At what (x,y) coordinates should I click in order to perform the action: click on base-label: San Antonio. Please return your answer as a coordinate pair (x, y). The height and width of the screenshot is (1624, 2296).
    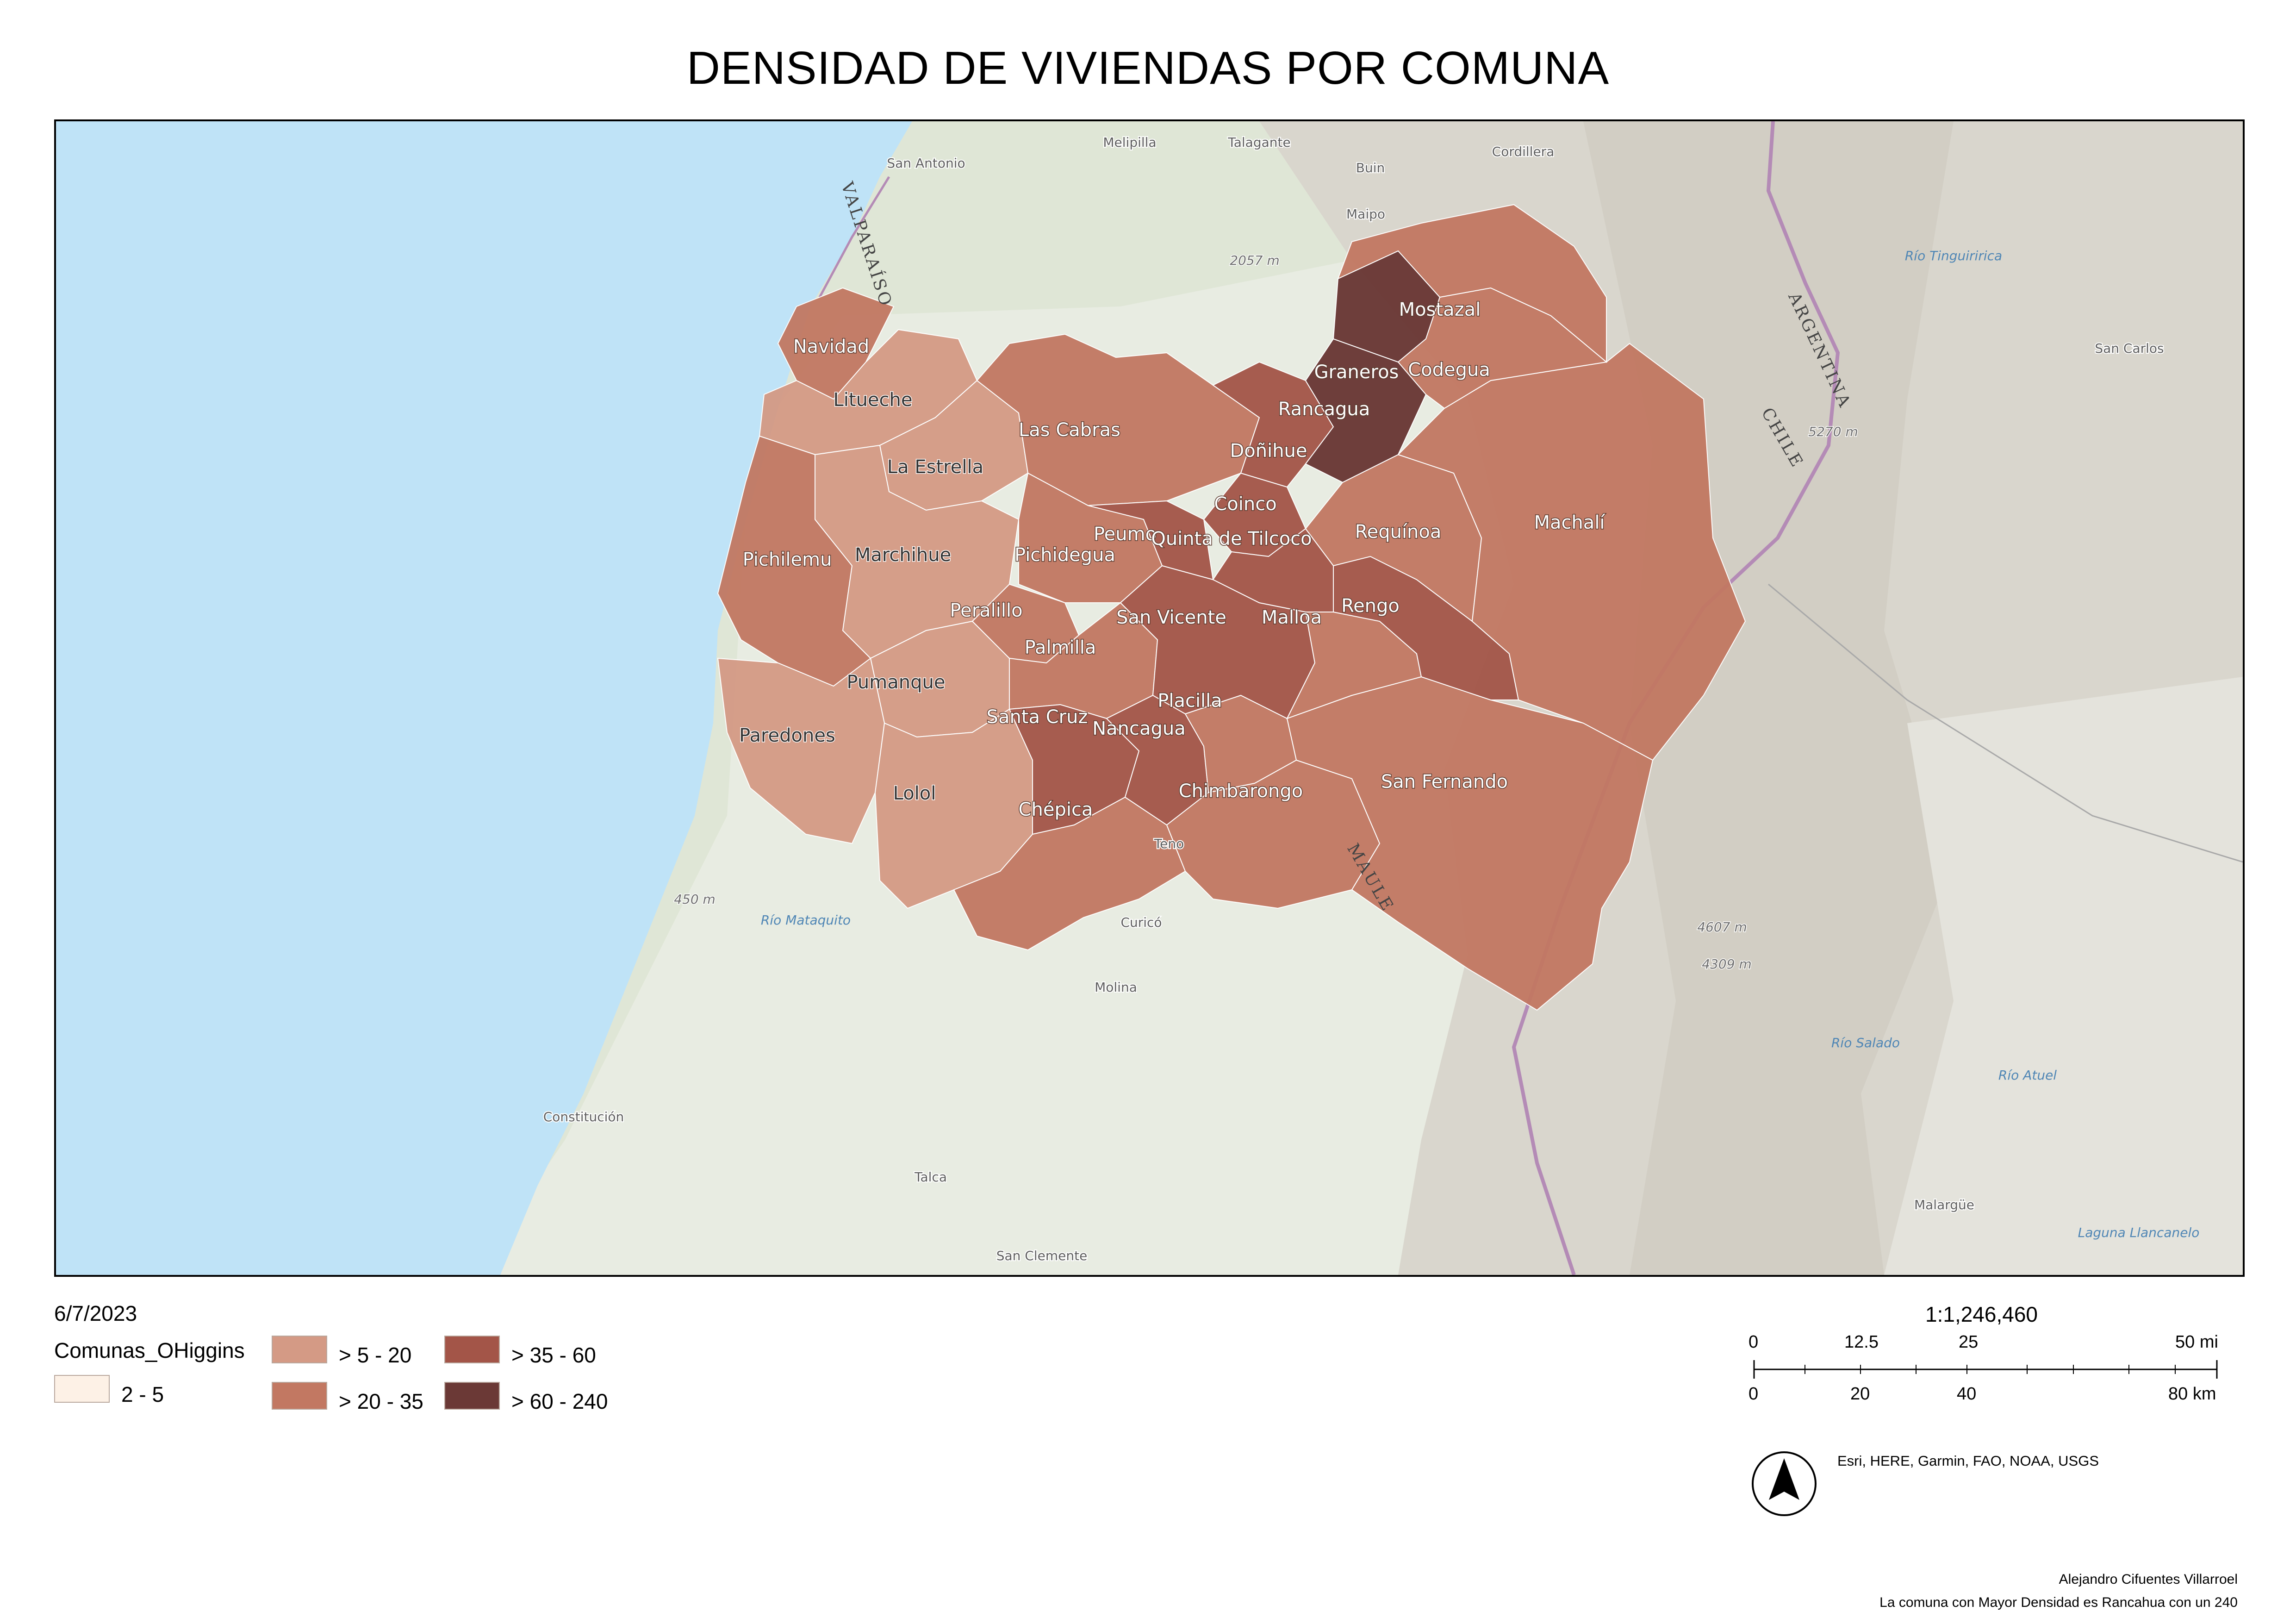
    Looking at the image, I should click on (926, 163).